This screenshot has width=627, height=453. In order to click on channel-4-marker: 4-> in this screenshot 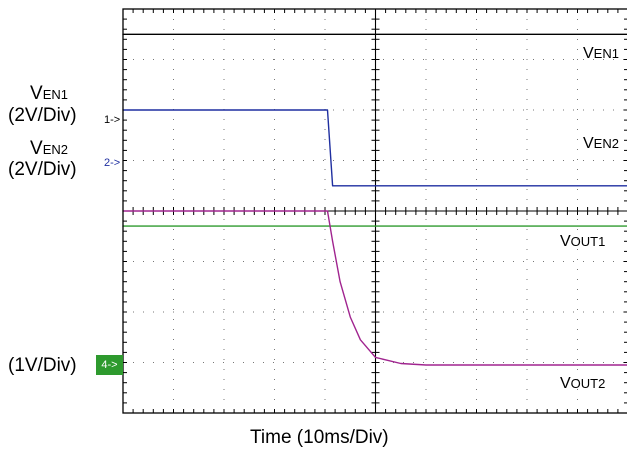, I will do `click(109, 365)`.